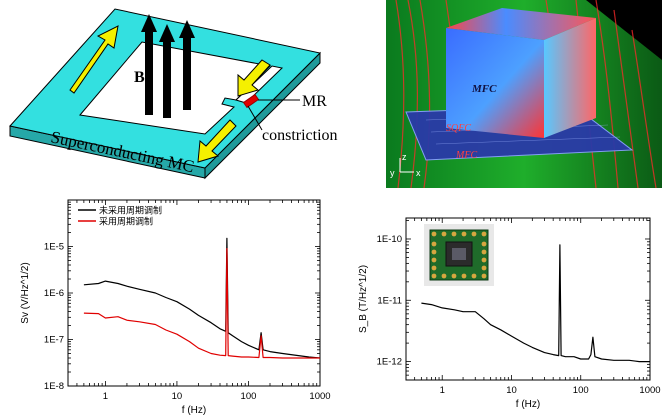  Describe the element at coordinates (54, 293) in the screenshot. I see `y-tick-label: 1E-6` at that location.